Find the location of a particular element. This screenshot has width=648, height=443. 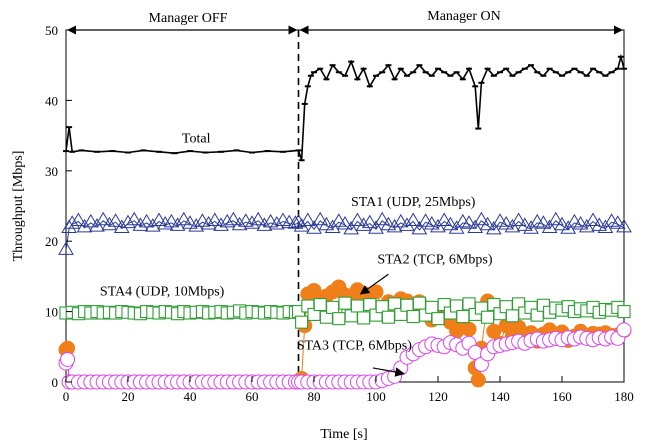

annotation-label: STA1 (UDP, 25Mbps) is located at coordinates (413, 202).